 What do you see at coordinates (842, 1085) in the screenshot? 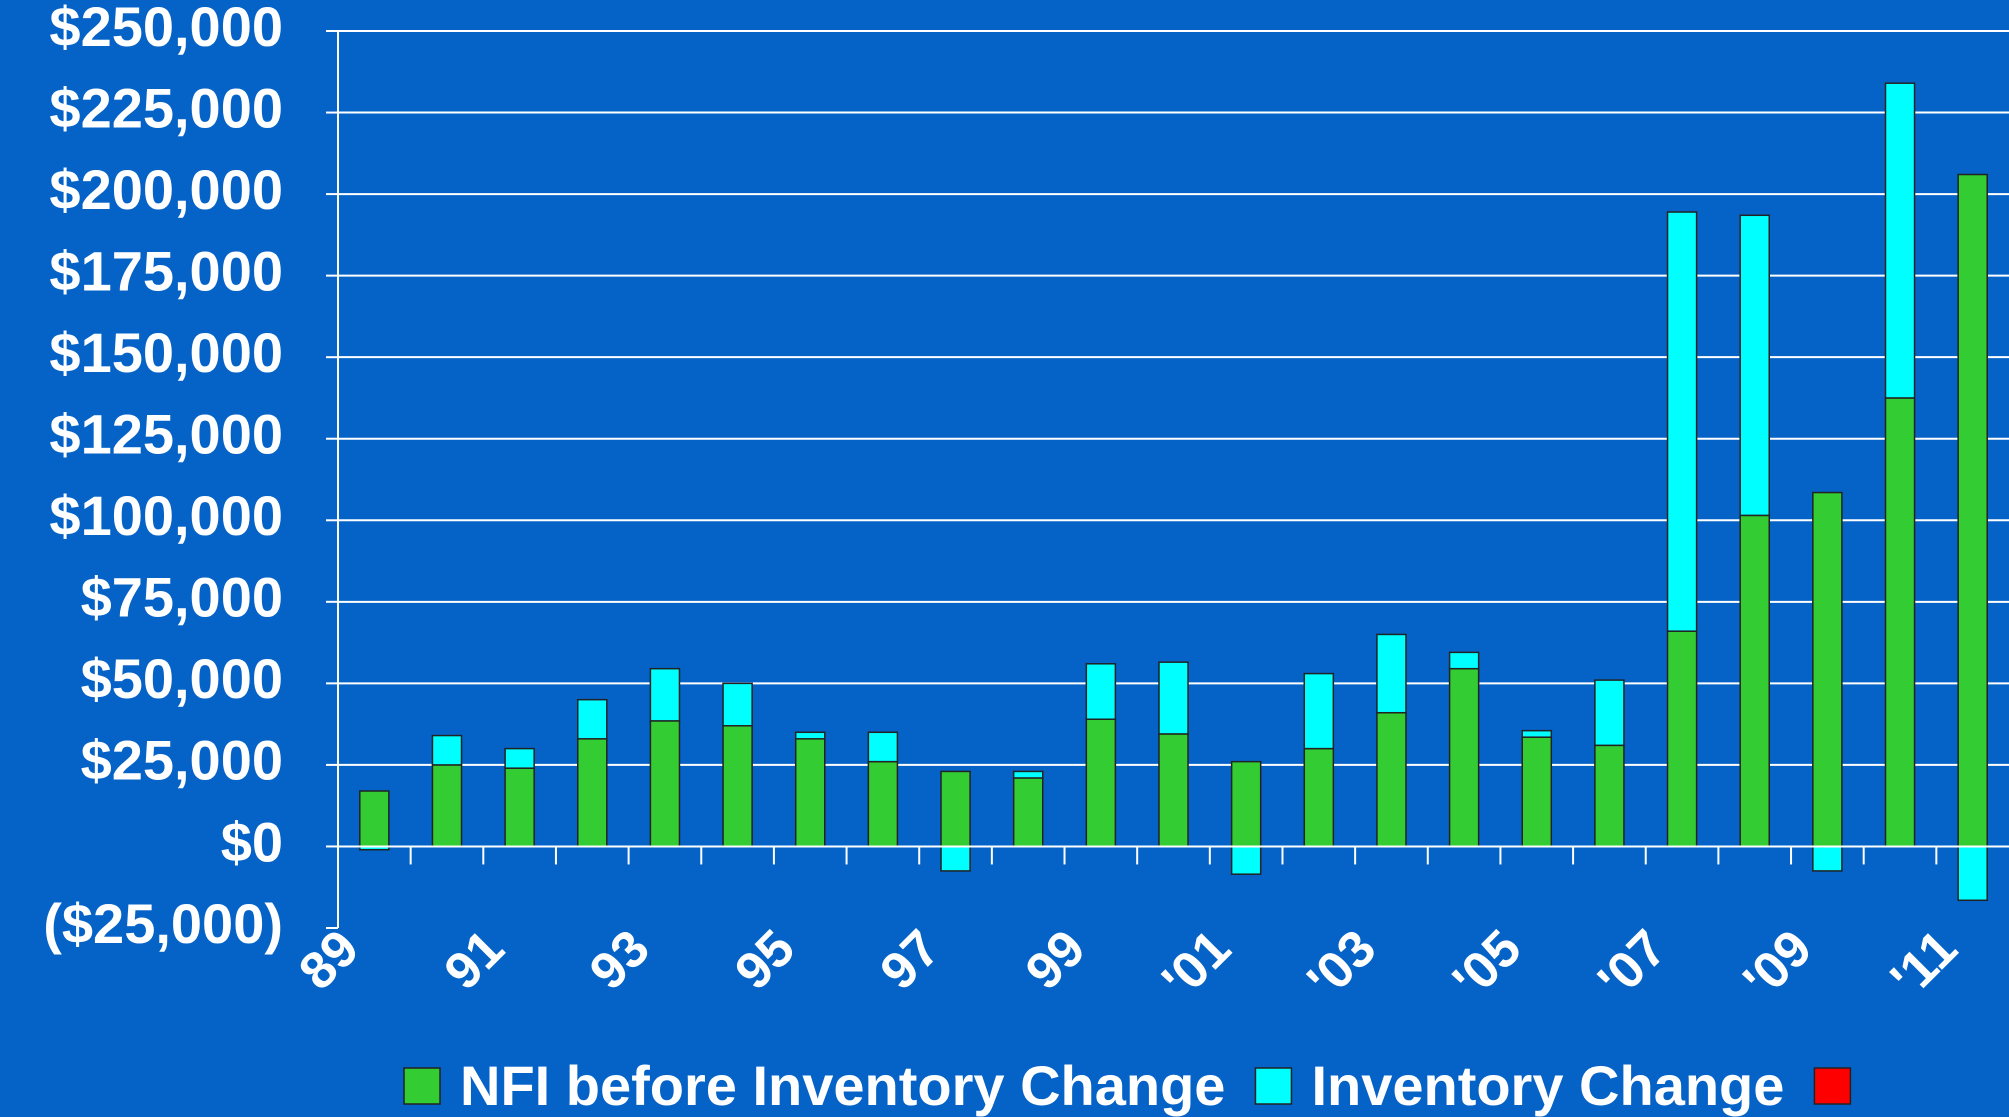
I see `legend-label: NFI before Inventory Change` at bounding box center [842, 1085].